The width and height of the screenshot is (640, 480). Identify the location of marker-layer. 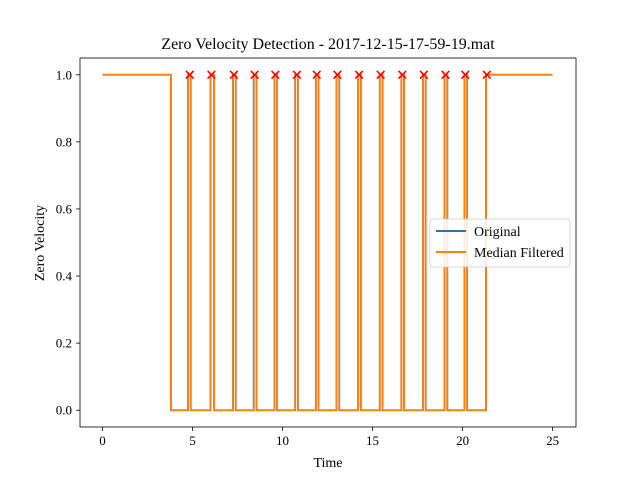
(338, 75).